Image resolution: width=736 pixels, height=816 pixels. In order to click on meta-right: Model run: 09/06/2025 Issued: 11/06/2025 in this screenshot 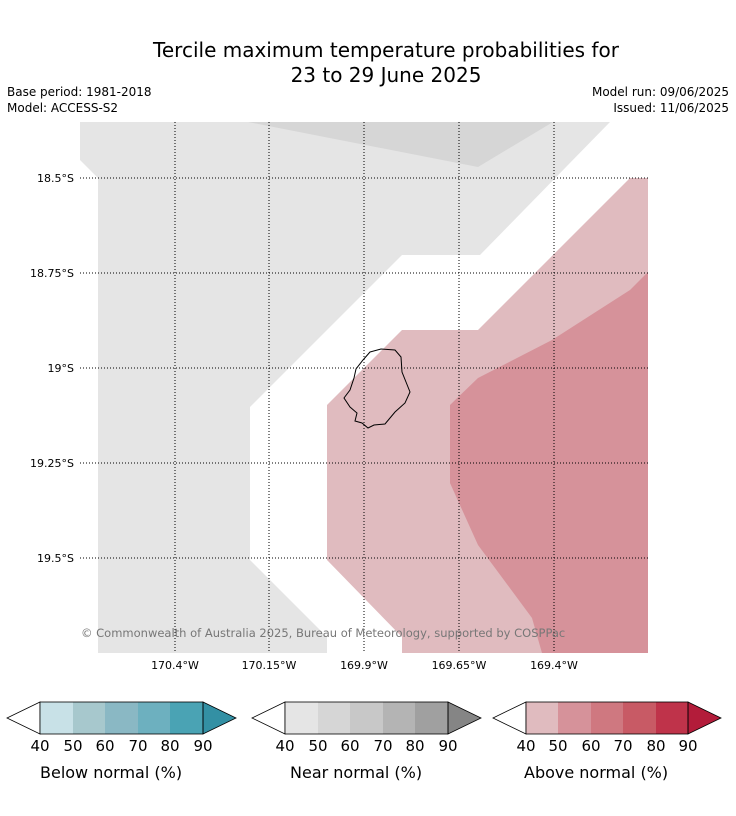, I will do `click(660, 100)`.